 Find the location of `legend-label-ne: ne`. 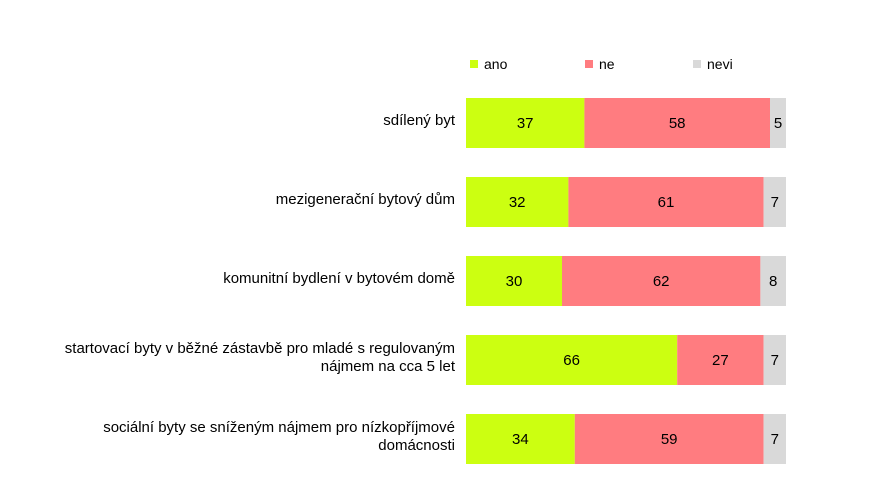

legend-label-ne: ne is located at coordinates (607, 64).